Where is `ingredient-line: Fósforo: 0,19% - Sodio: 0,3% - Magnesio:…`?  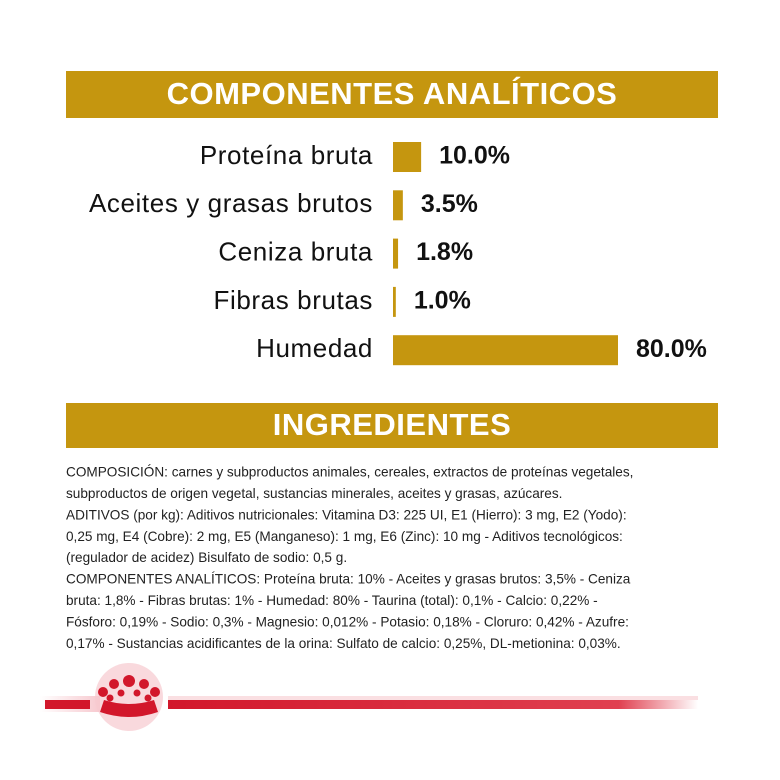 ingredient-line: Fósforo: 0,19% - Sodio: 0,3% - Magnesio:… is located at coordinates (347, 621).